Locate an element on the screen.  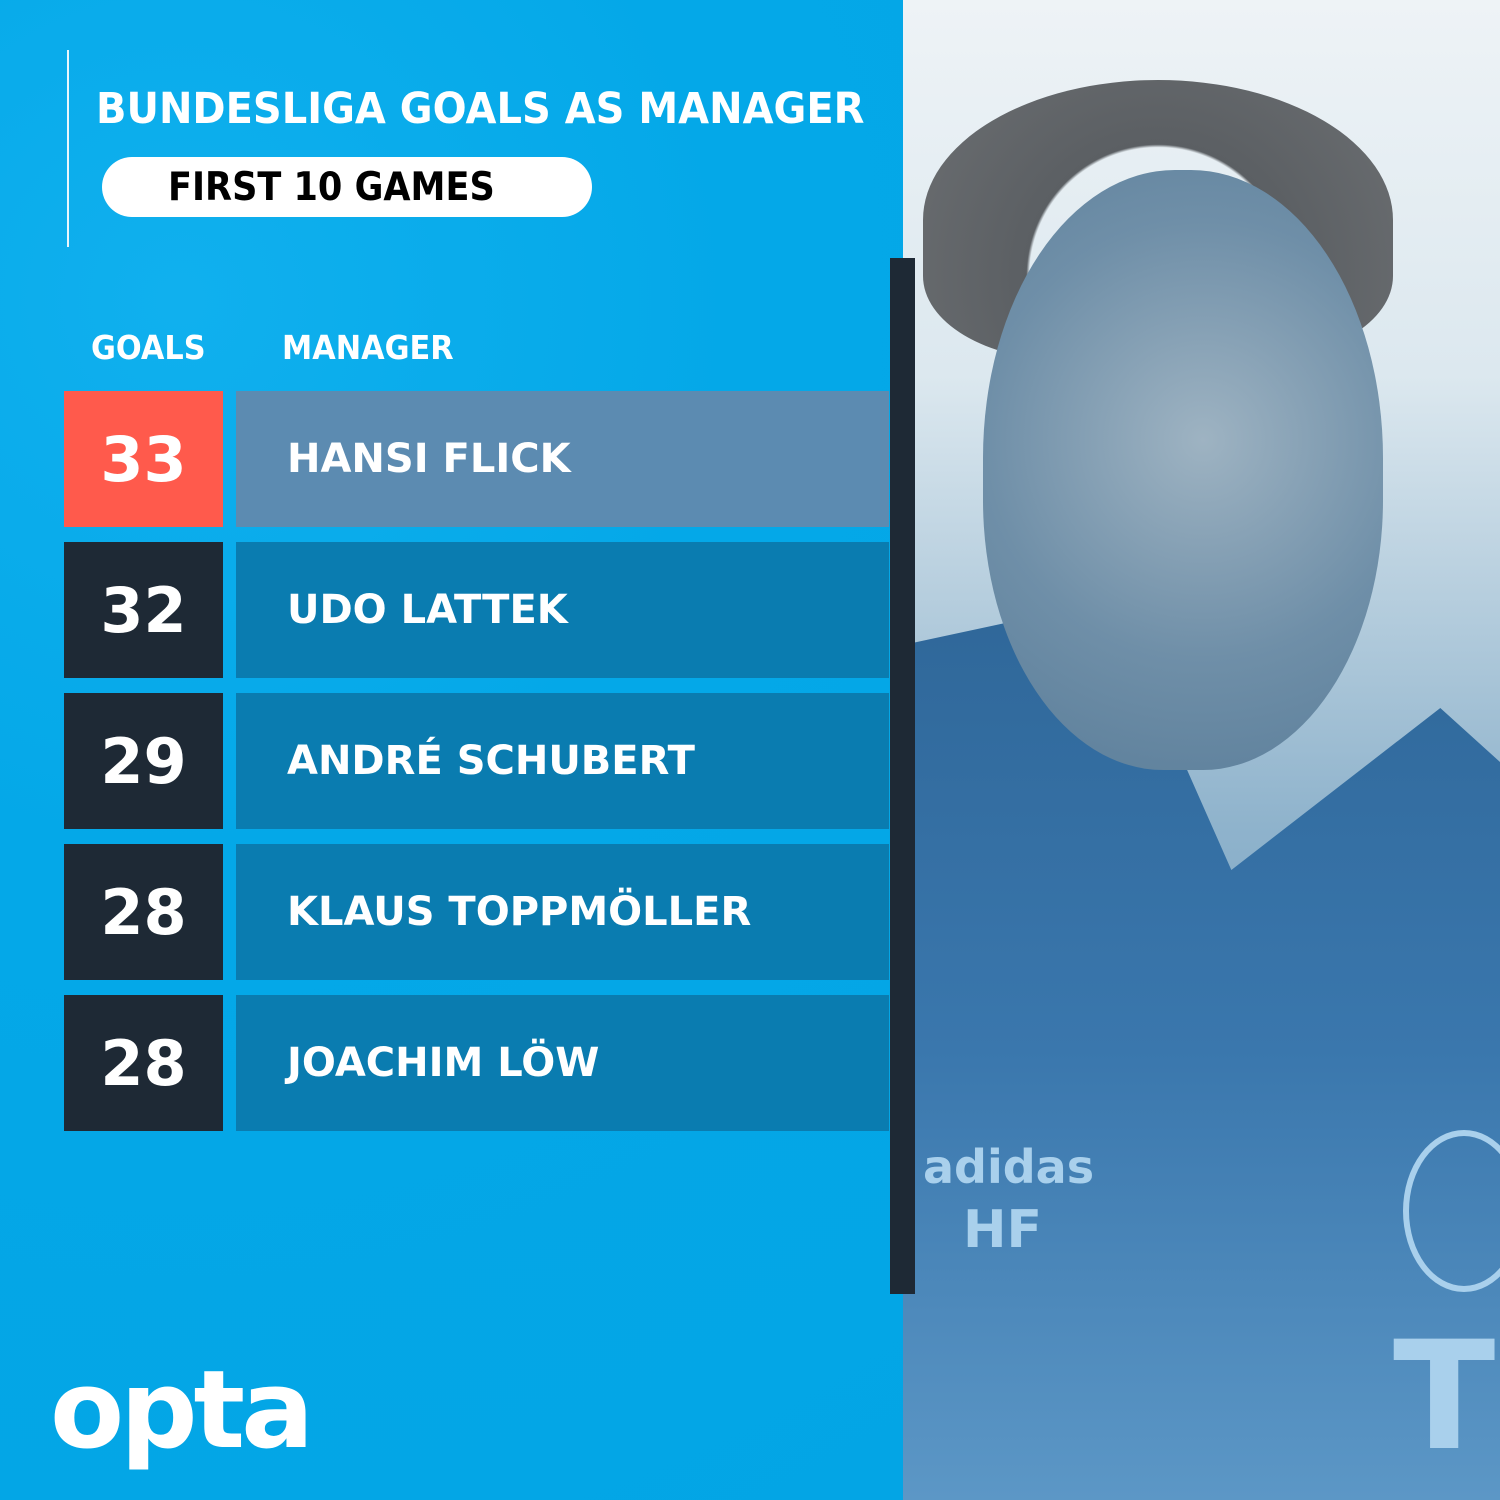
club-crest-icon is located at coordinates (1451, 1211).